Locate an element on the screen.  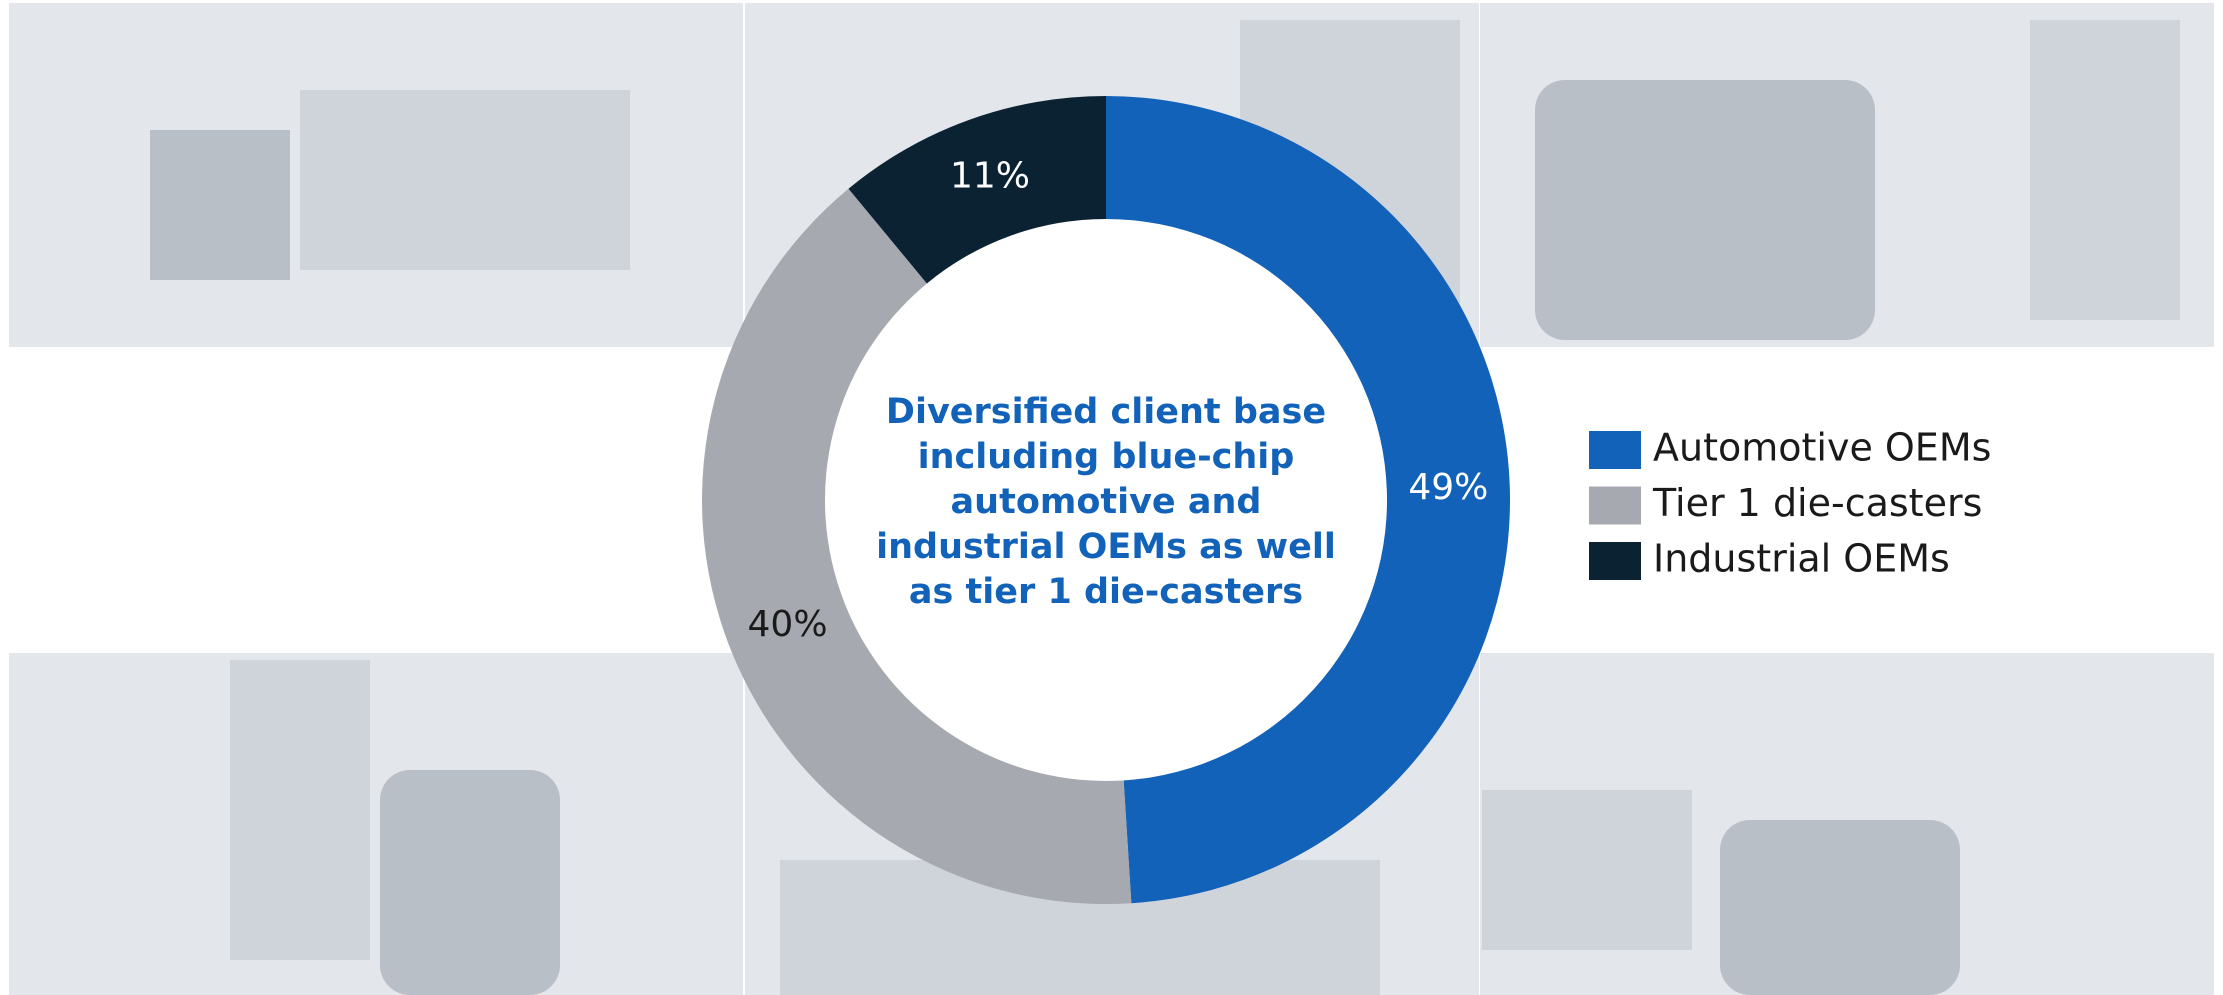
data-label: 40% is located at coordinates (788, 624).